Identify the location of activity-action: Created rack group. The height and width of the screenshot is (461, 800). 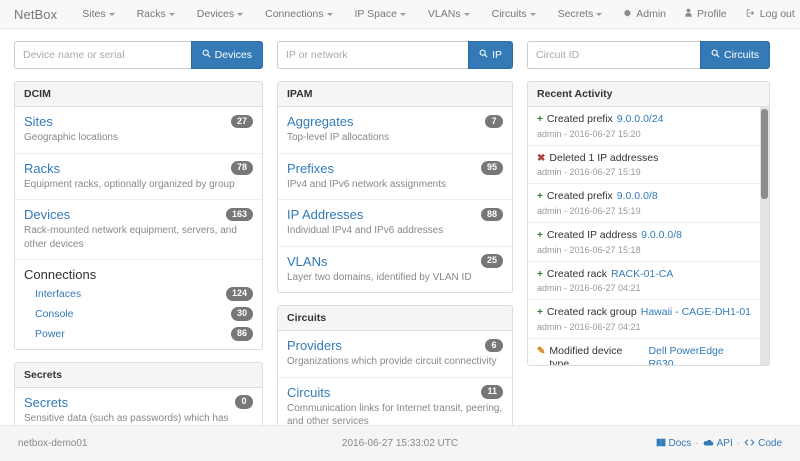
(591, 312).